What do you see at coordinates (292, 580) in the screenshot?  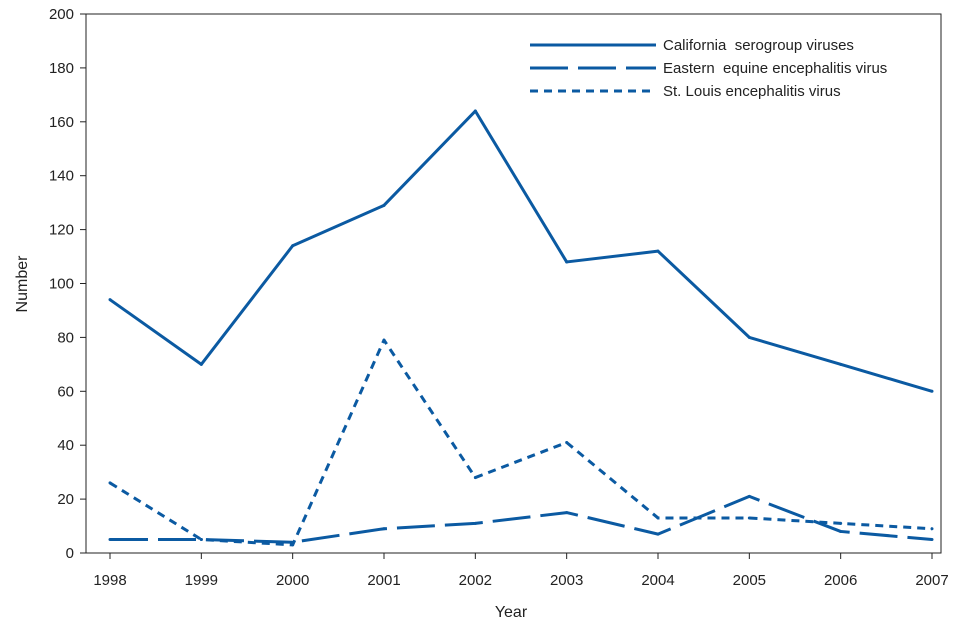 I see `x-tick-label: 2000` at bounding box center [292, 580].